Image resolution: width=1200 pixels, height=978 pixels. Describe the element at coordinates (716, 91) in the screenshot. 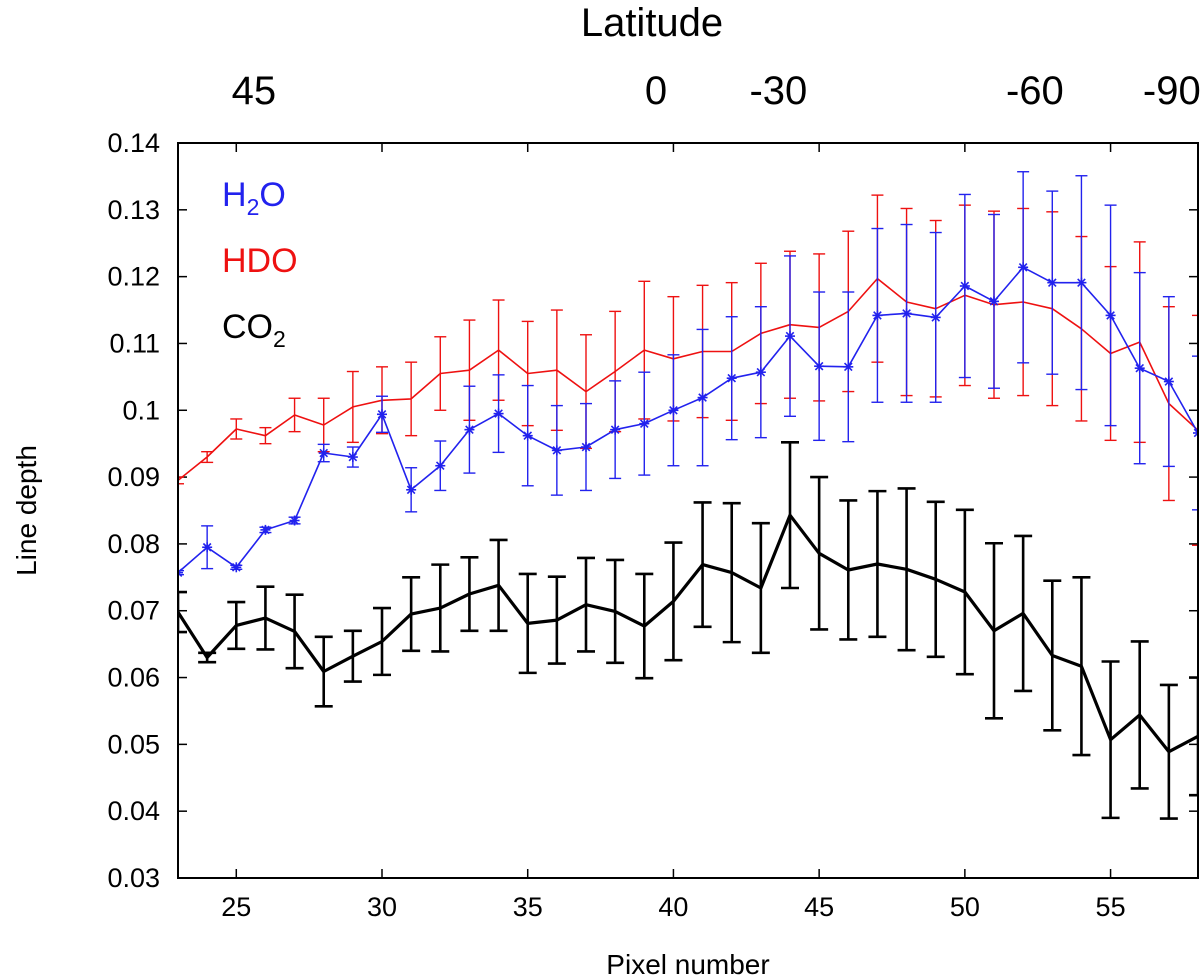

I see `top-axis-ticks: 45 0 -30 -60 -90` at that location.